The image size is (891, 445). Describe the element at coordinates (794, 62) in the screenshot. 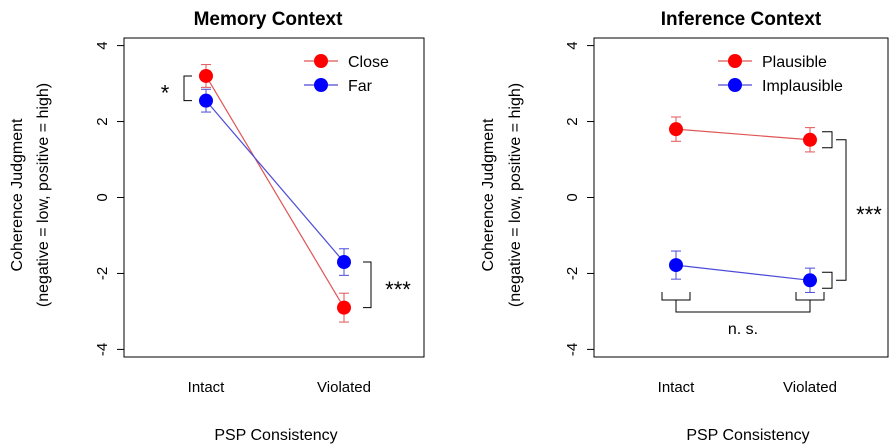

I see `legend-label: Plausible` at that location.